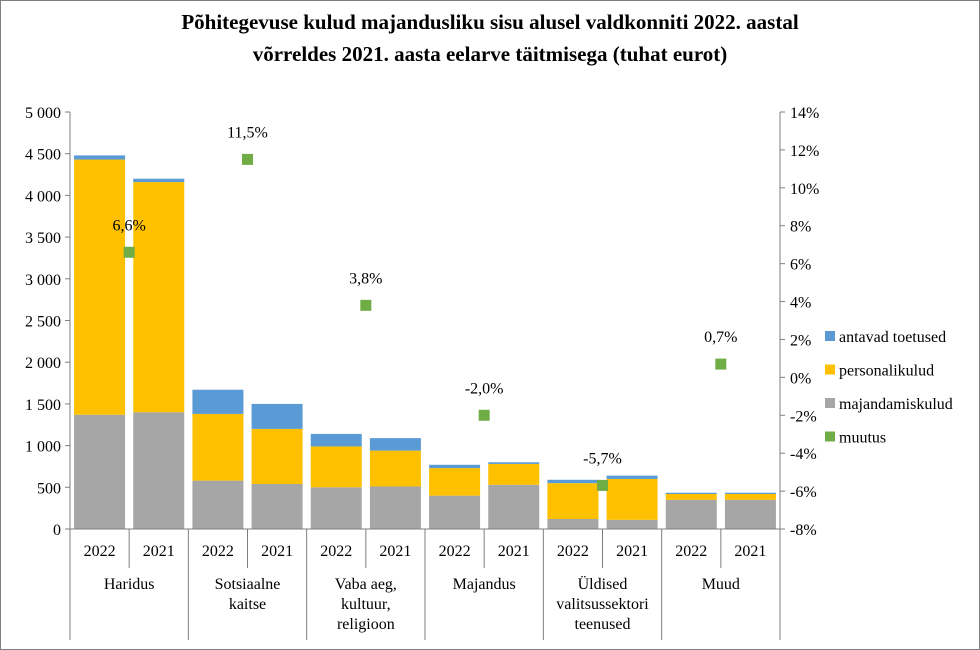 This screenshot has width=980, height=650. I want to click on legend-label: majandamiskulud, so click(896, 404).